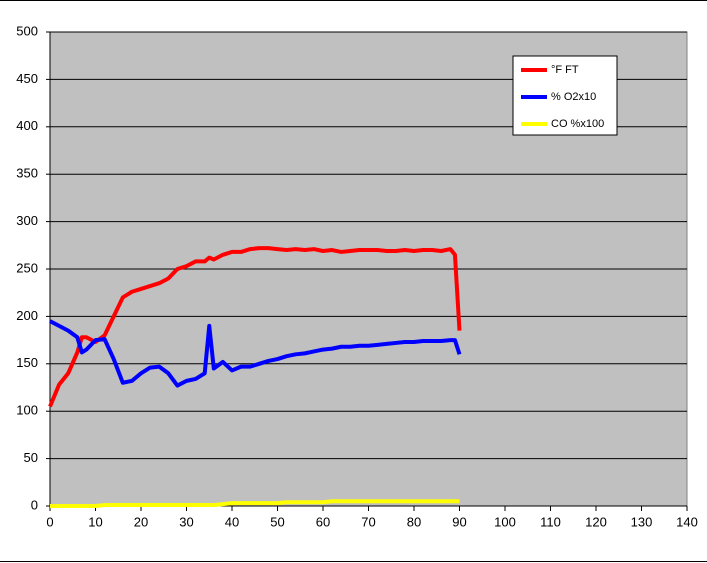 This screenshot has width=707, height=563. I want to click on x-tick-label: 70, so click(368, 521).